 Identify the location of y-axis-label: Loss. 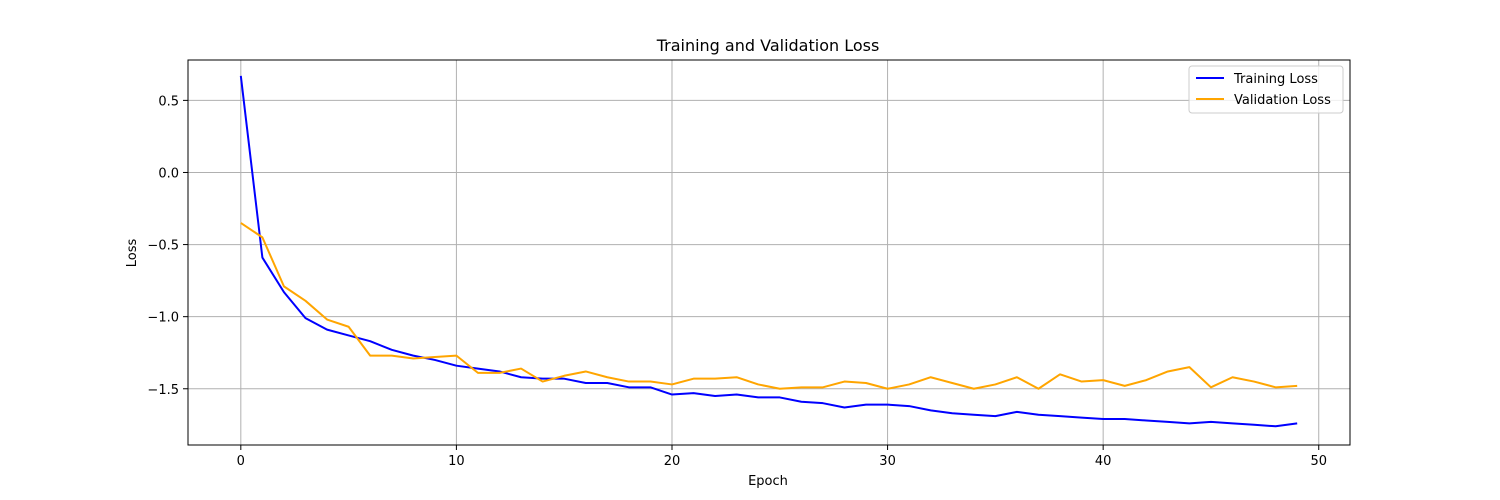
(132, 253).